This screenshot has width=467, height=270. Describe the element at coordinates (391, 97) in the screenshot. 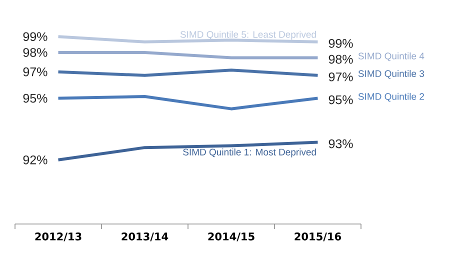

I see `text: SIMD Quintile 2` at that location.